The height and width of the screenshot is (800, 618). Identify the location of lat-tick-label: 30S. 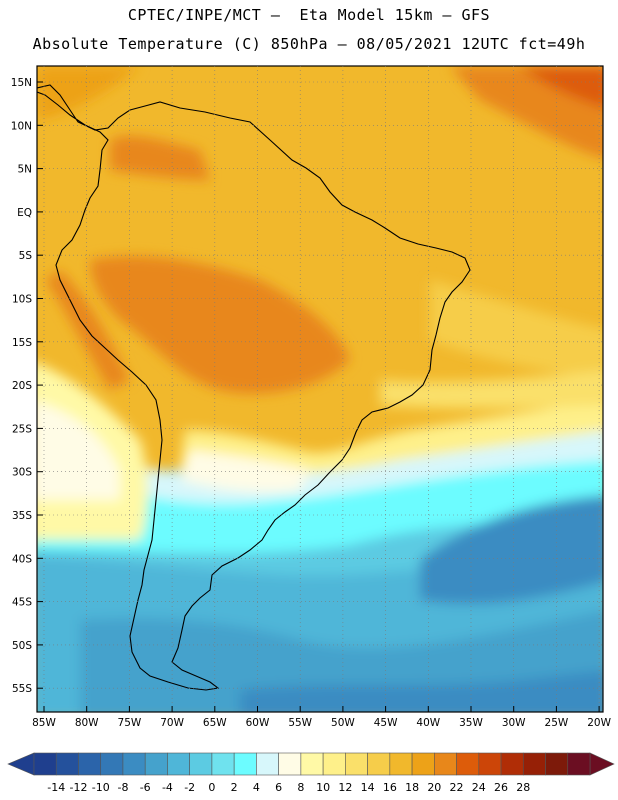
(22, 473).